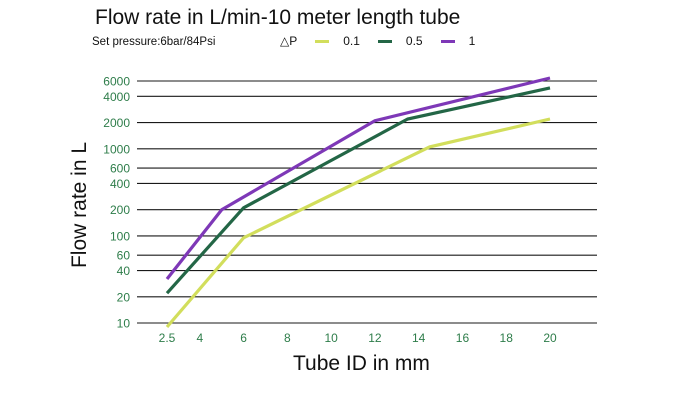 This screenshot has height=400, width=700. I want to click on y-tick-label: 10, so click(124, 324).